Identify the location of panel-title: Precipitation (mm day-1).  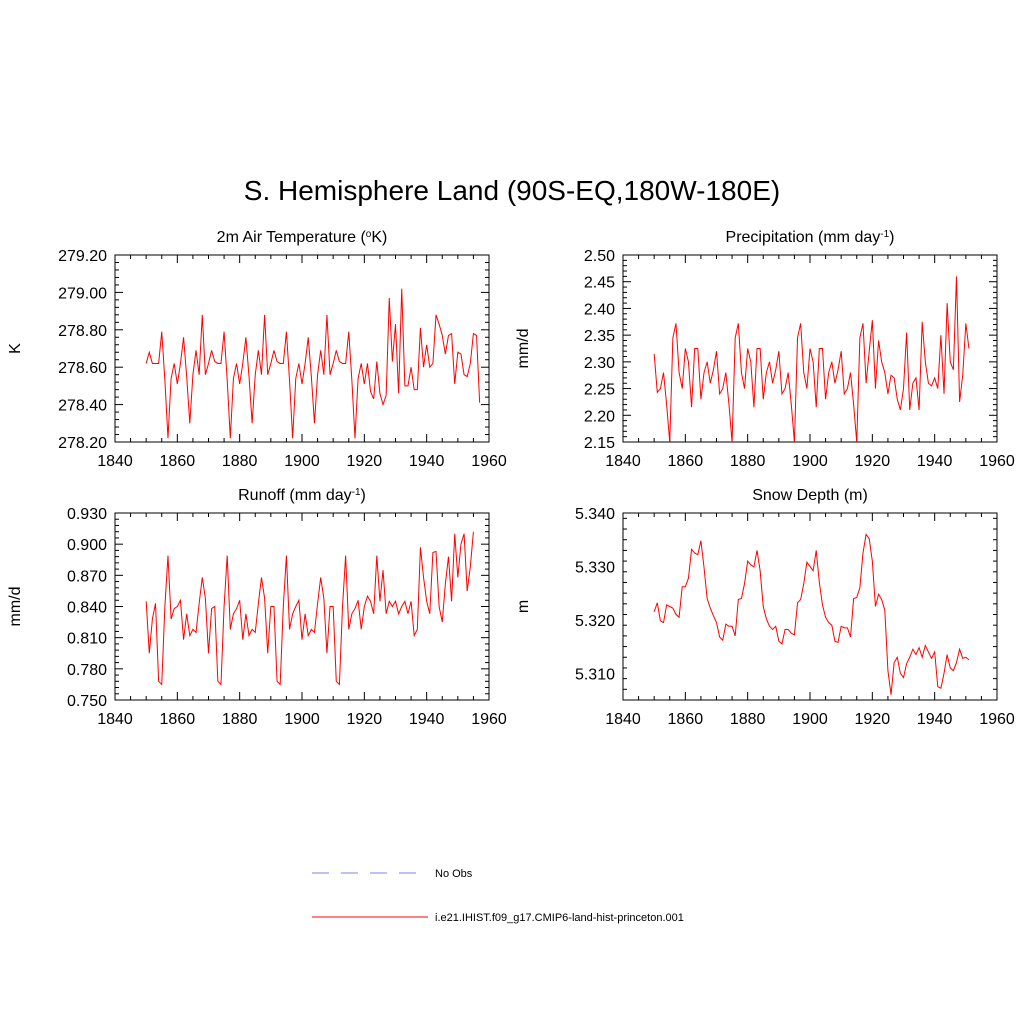
(810, 238).